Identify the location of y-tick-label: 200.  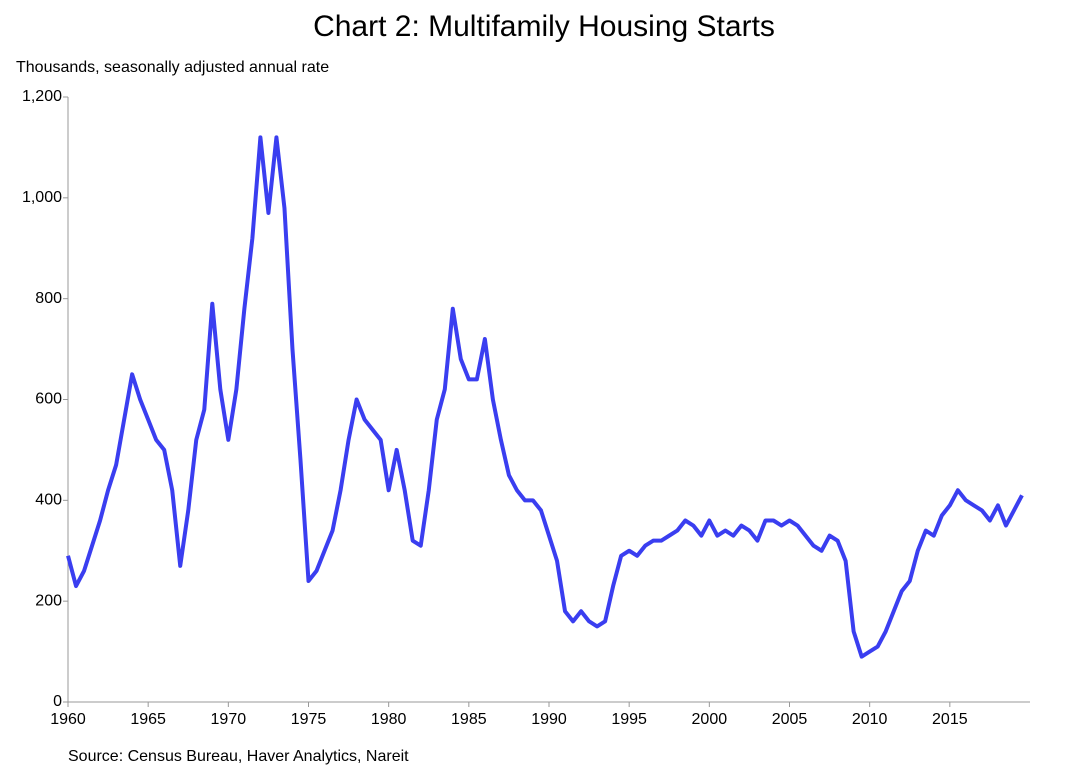
(48, 600).